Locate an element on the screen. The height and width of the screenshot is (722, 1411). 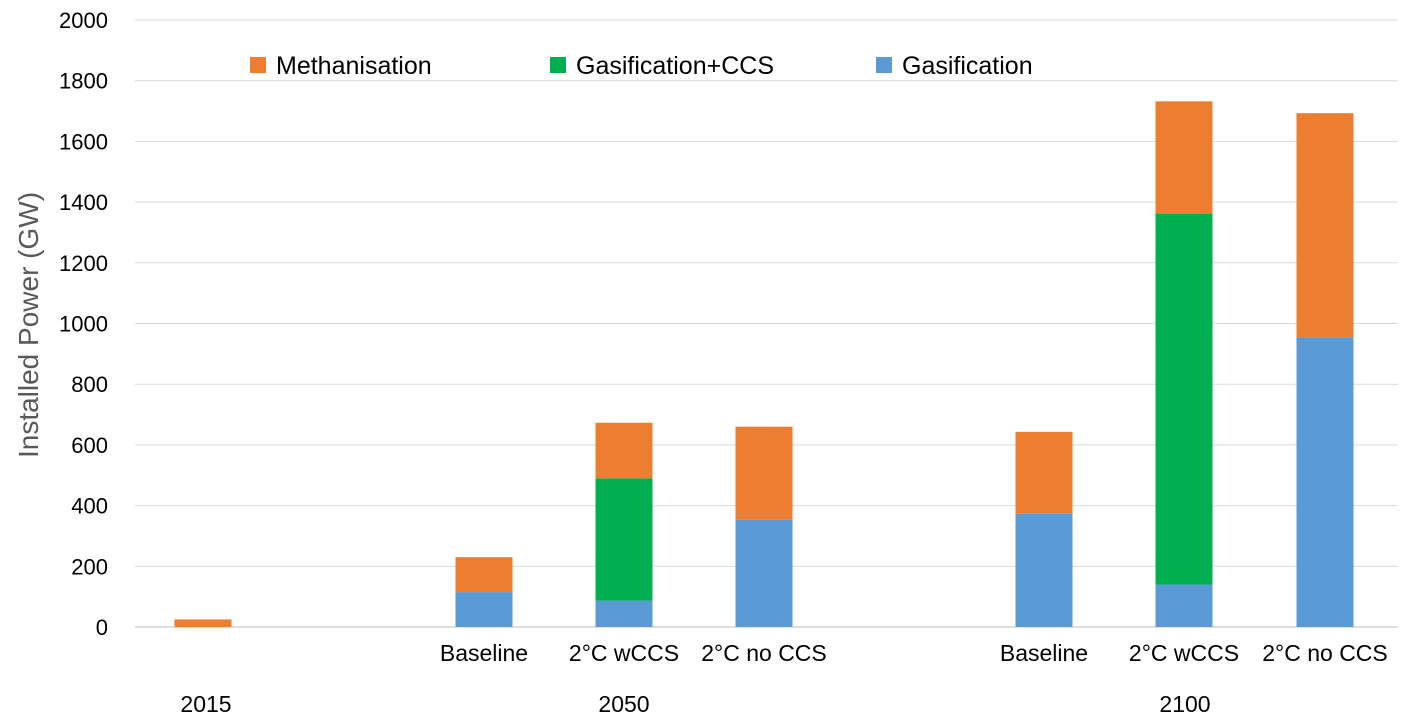
y-tick-label: 800 is located at coordinates (89, 384).